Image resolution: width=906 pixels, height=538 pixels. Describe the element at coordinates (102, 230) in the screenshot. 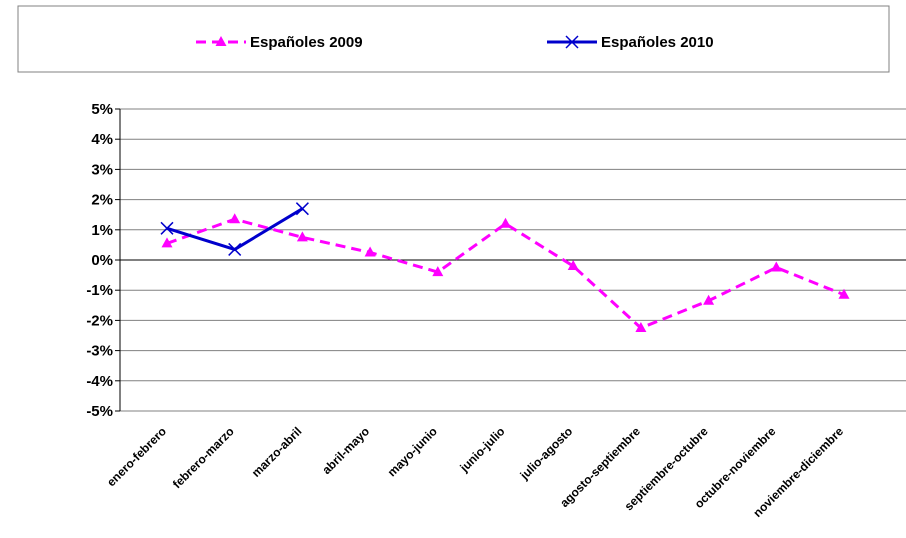

I see `y-tick-label: 1%` at that location.